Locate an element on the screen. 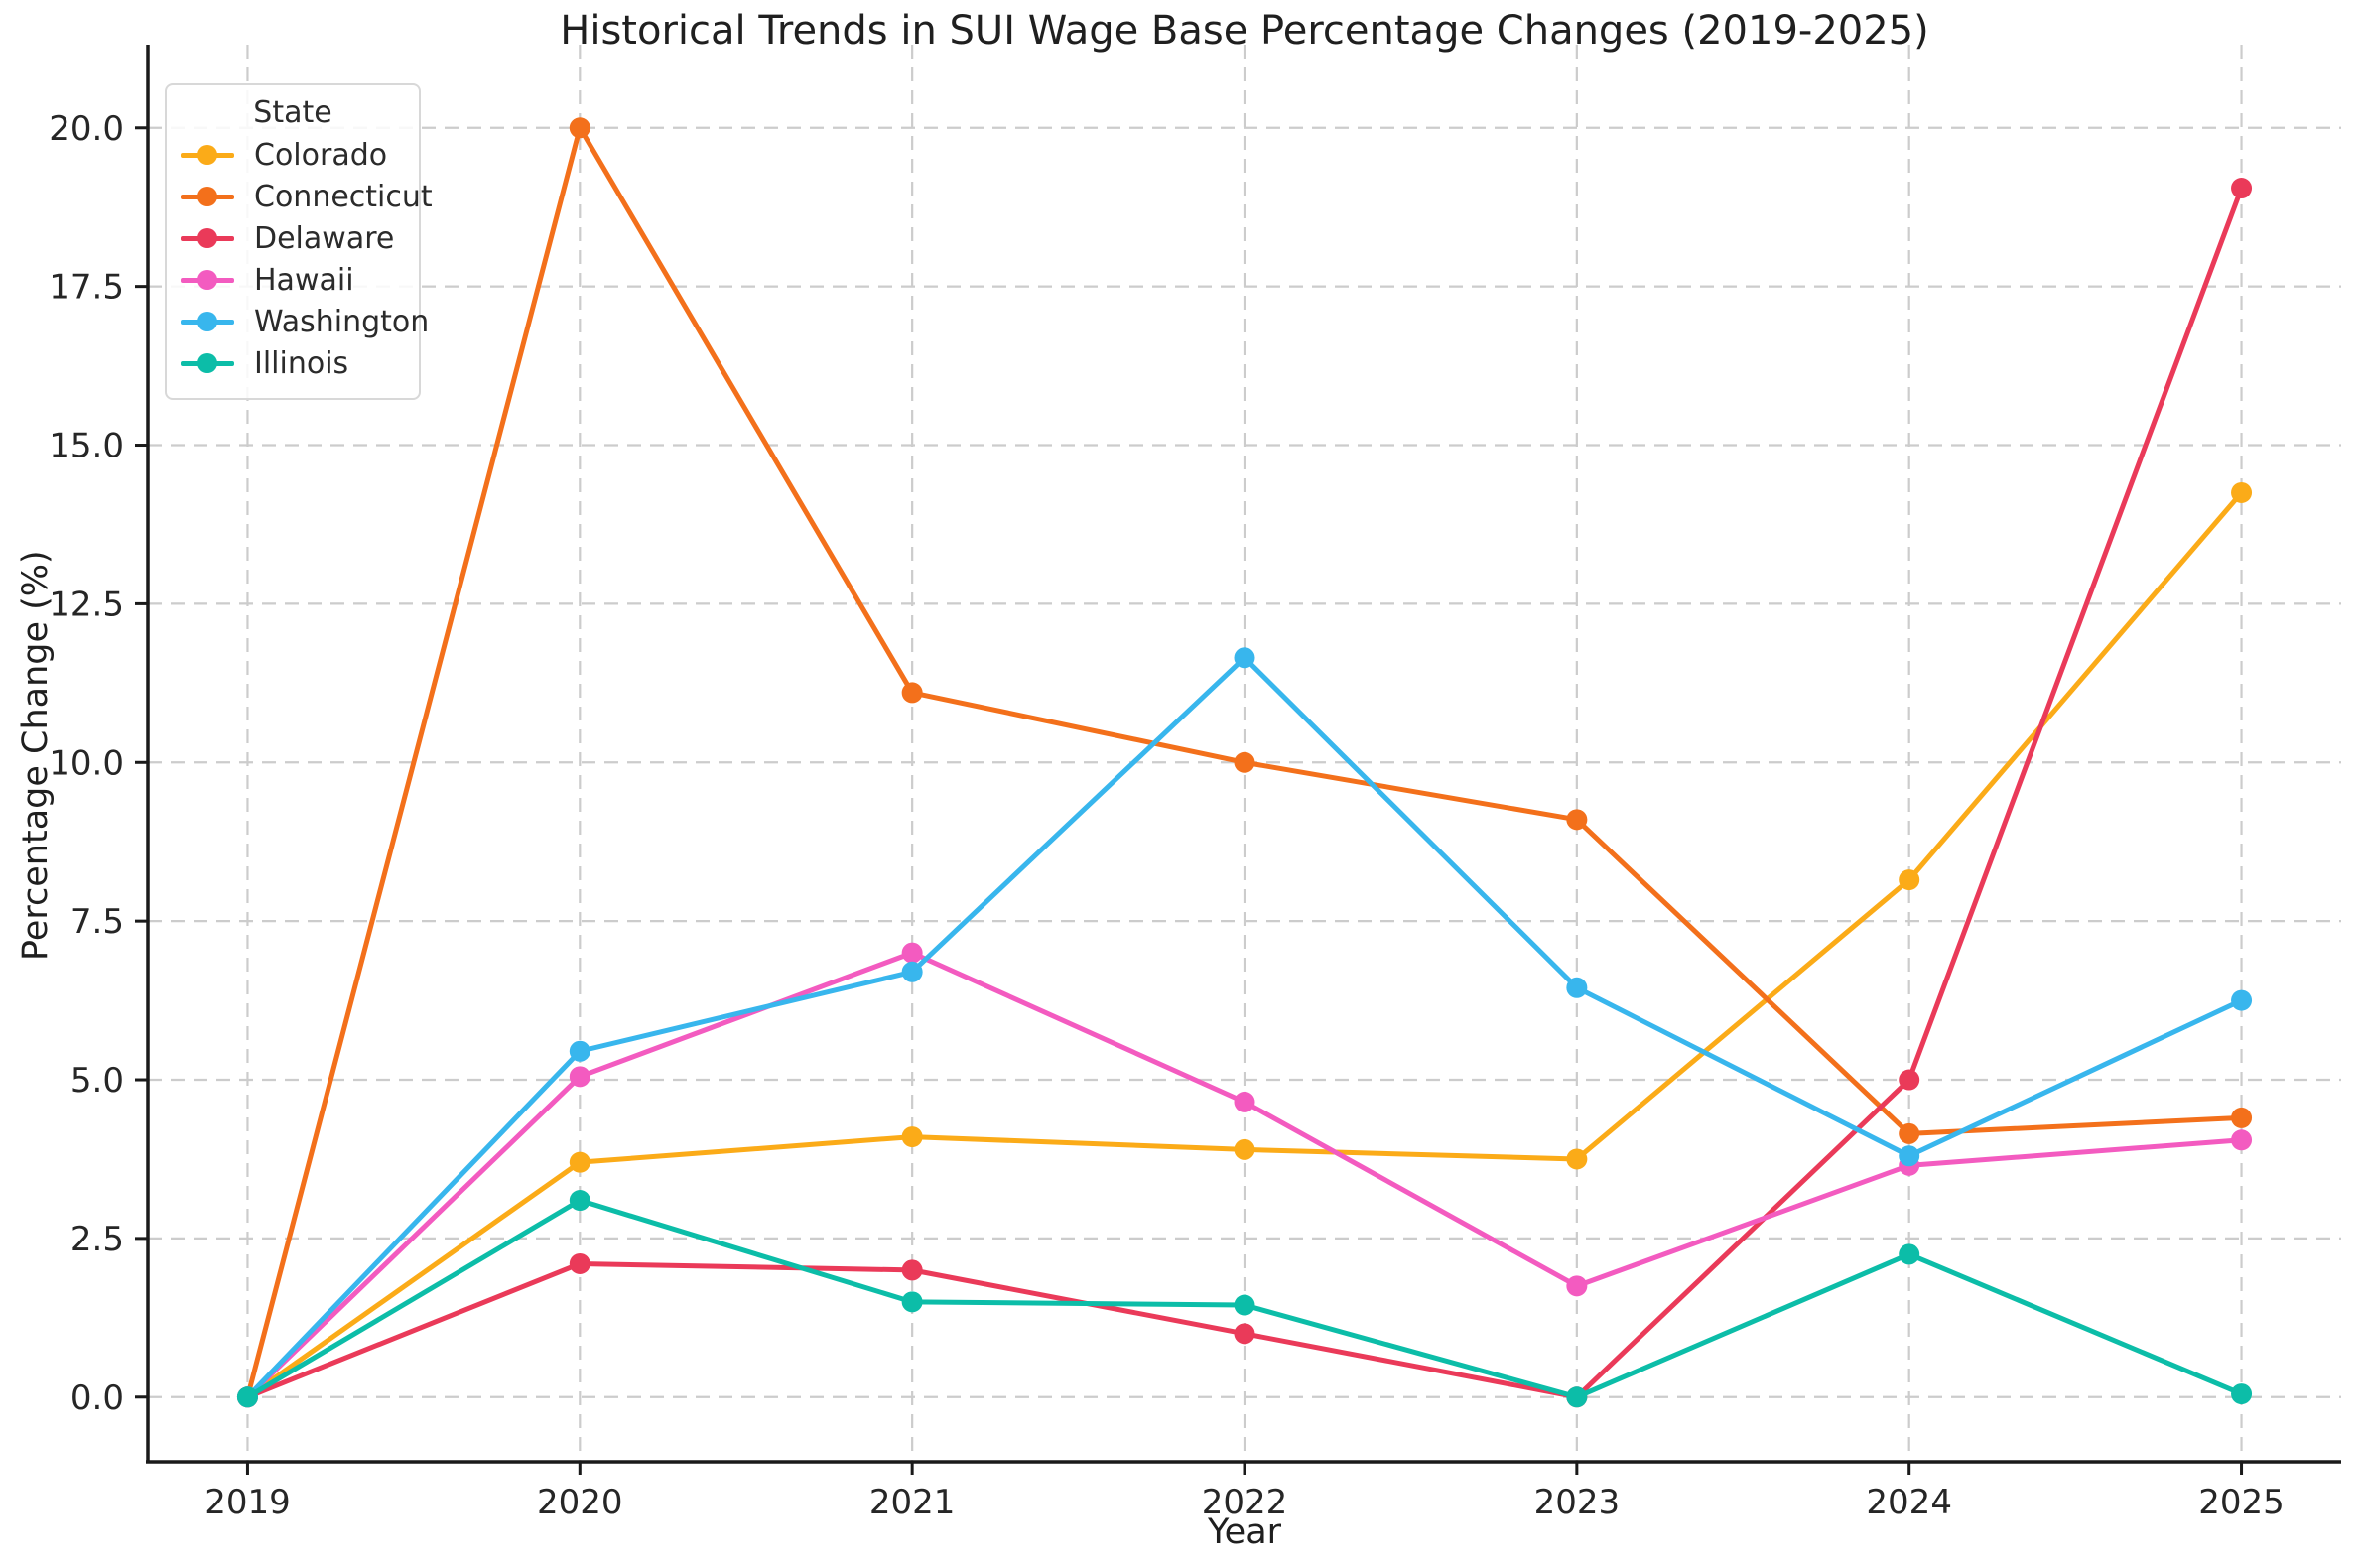  y-axis-ticks: 0.0 2.5 5.0 7.5 10.0 12.5 15.0 17.5 20.0 is located at coordinates (98, 763).